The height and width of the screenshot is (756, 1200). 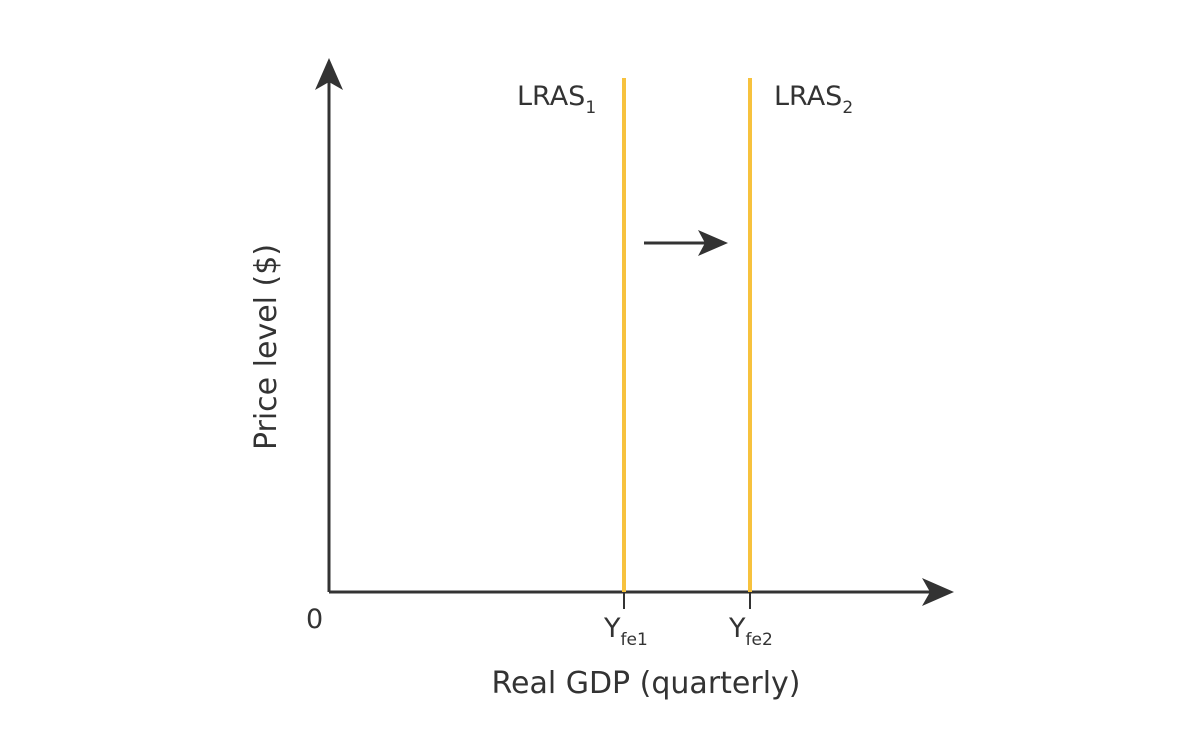 I want to click on y-axis-arrowhead, so click(x=329, y=74).